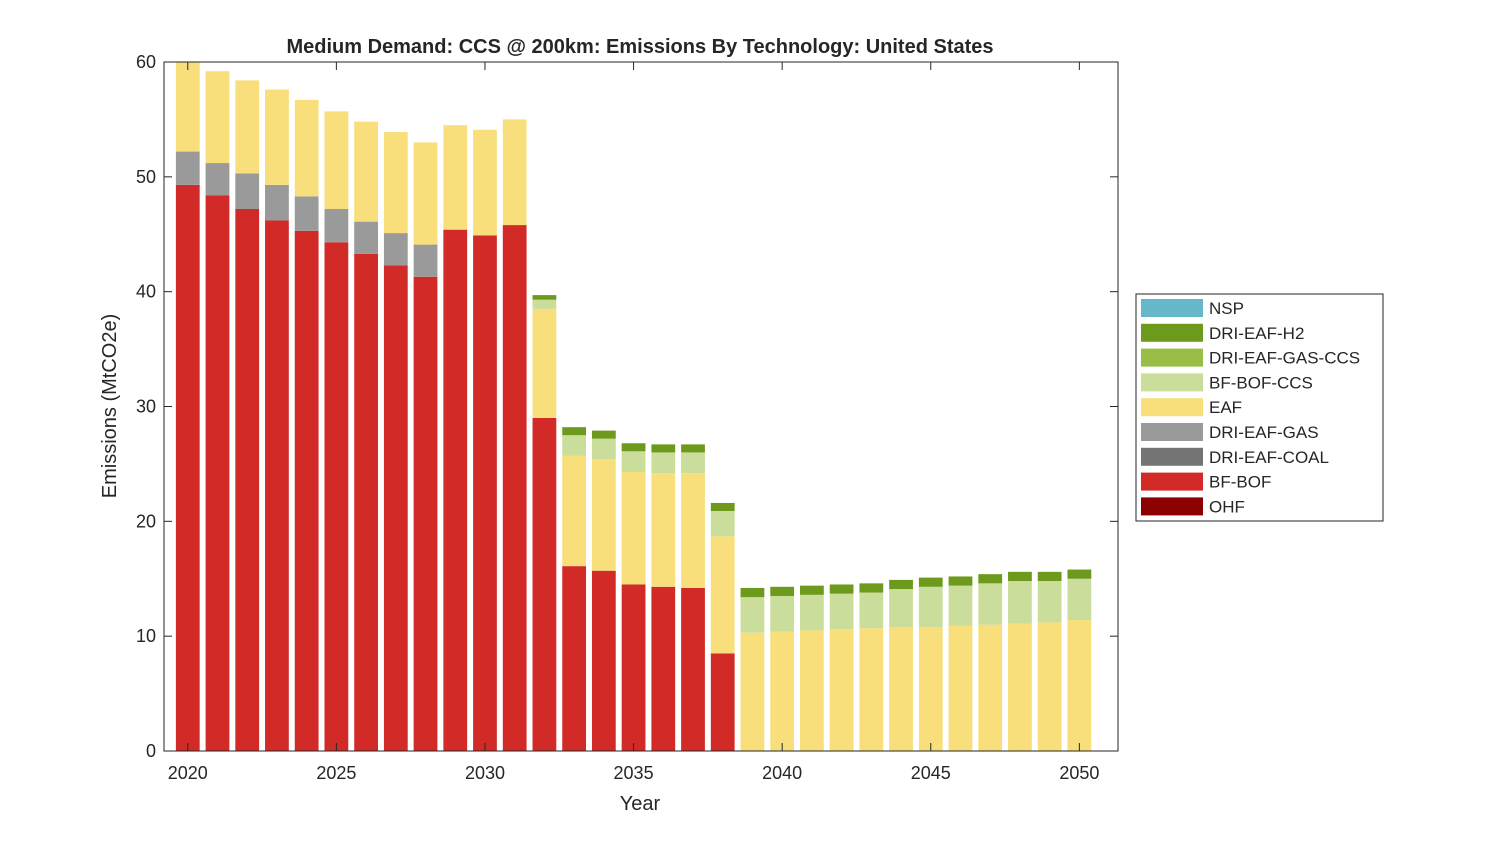 The image size is (1500, 849). What do you see at coordinates (901, 688) in the screenshot?
I see `bar-segment-eaf-2044` at bounding box center [901, 688].